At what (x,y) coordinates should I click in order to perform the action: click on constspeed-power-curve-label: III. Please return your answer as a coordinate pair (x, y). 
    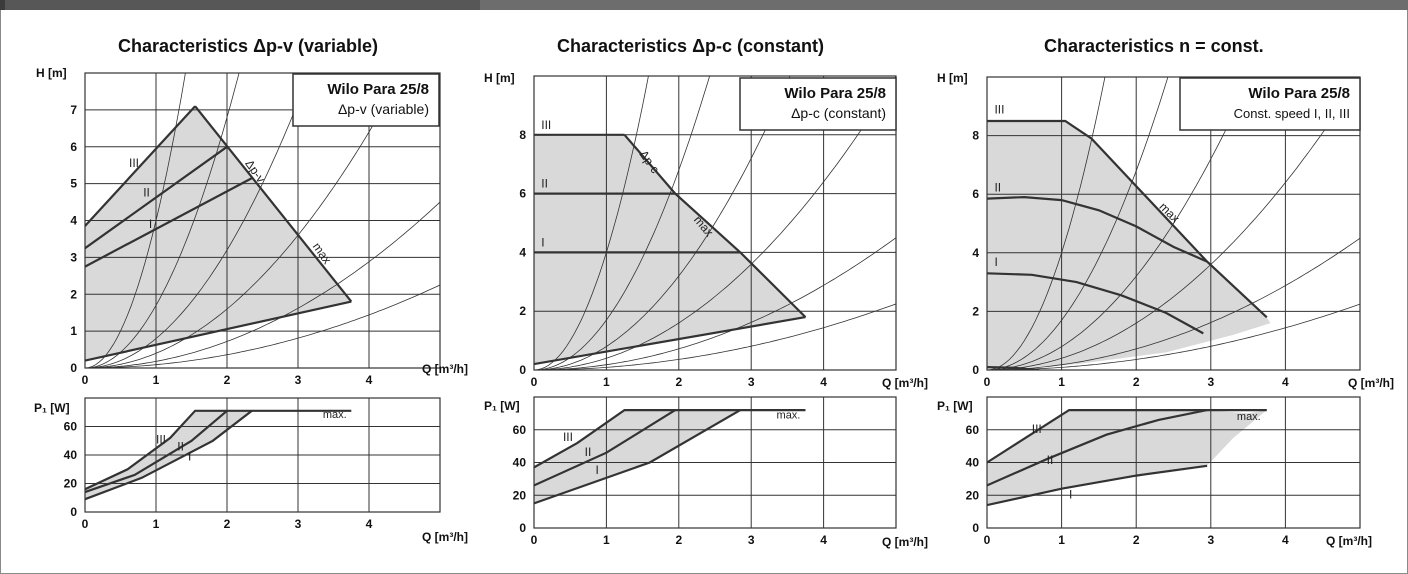
    Looking at the image, I should click on (1037, 429).